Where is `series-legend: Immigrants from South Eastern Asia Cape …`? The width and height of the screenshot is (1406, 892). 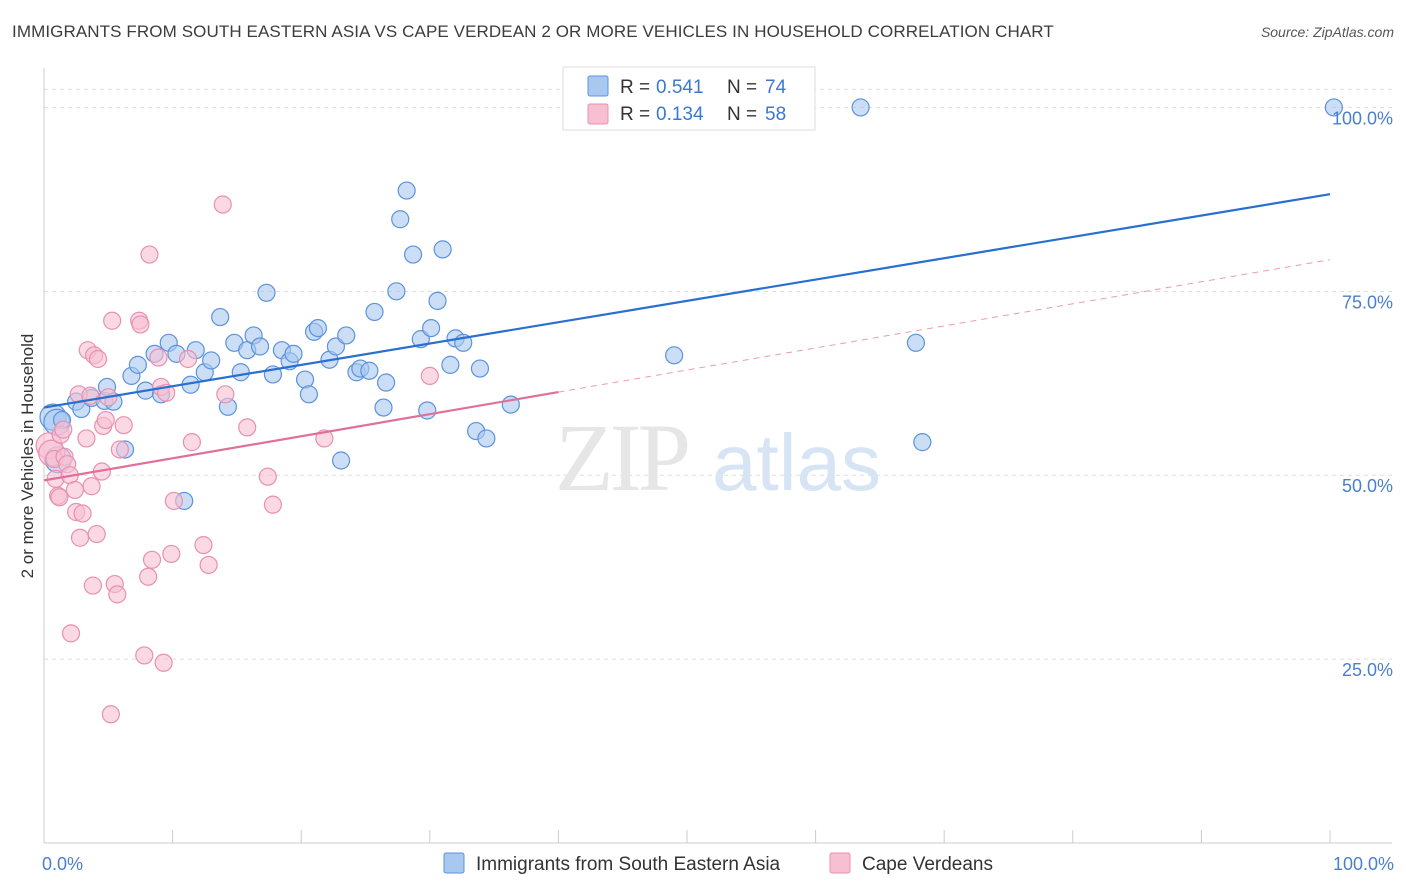
series-legend: Immigrants from South Eastern Asia Cape … is located at coordinates (718, 863).